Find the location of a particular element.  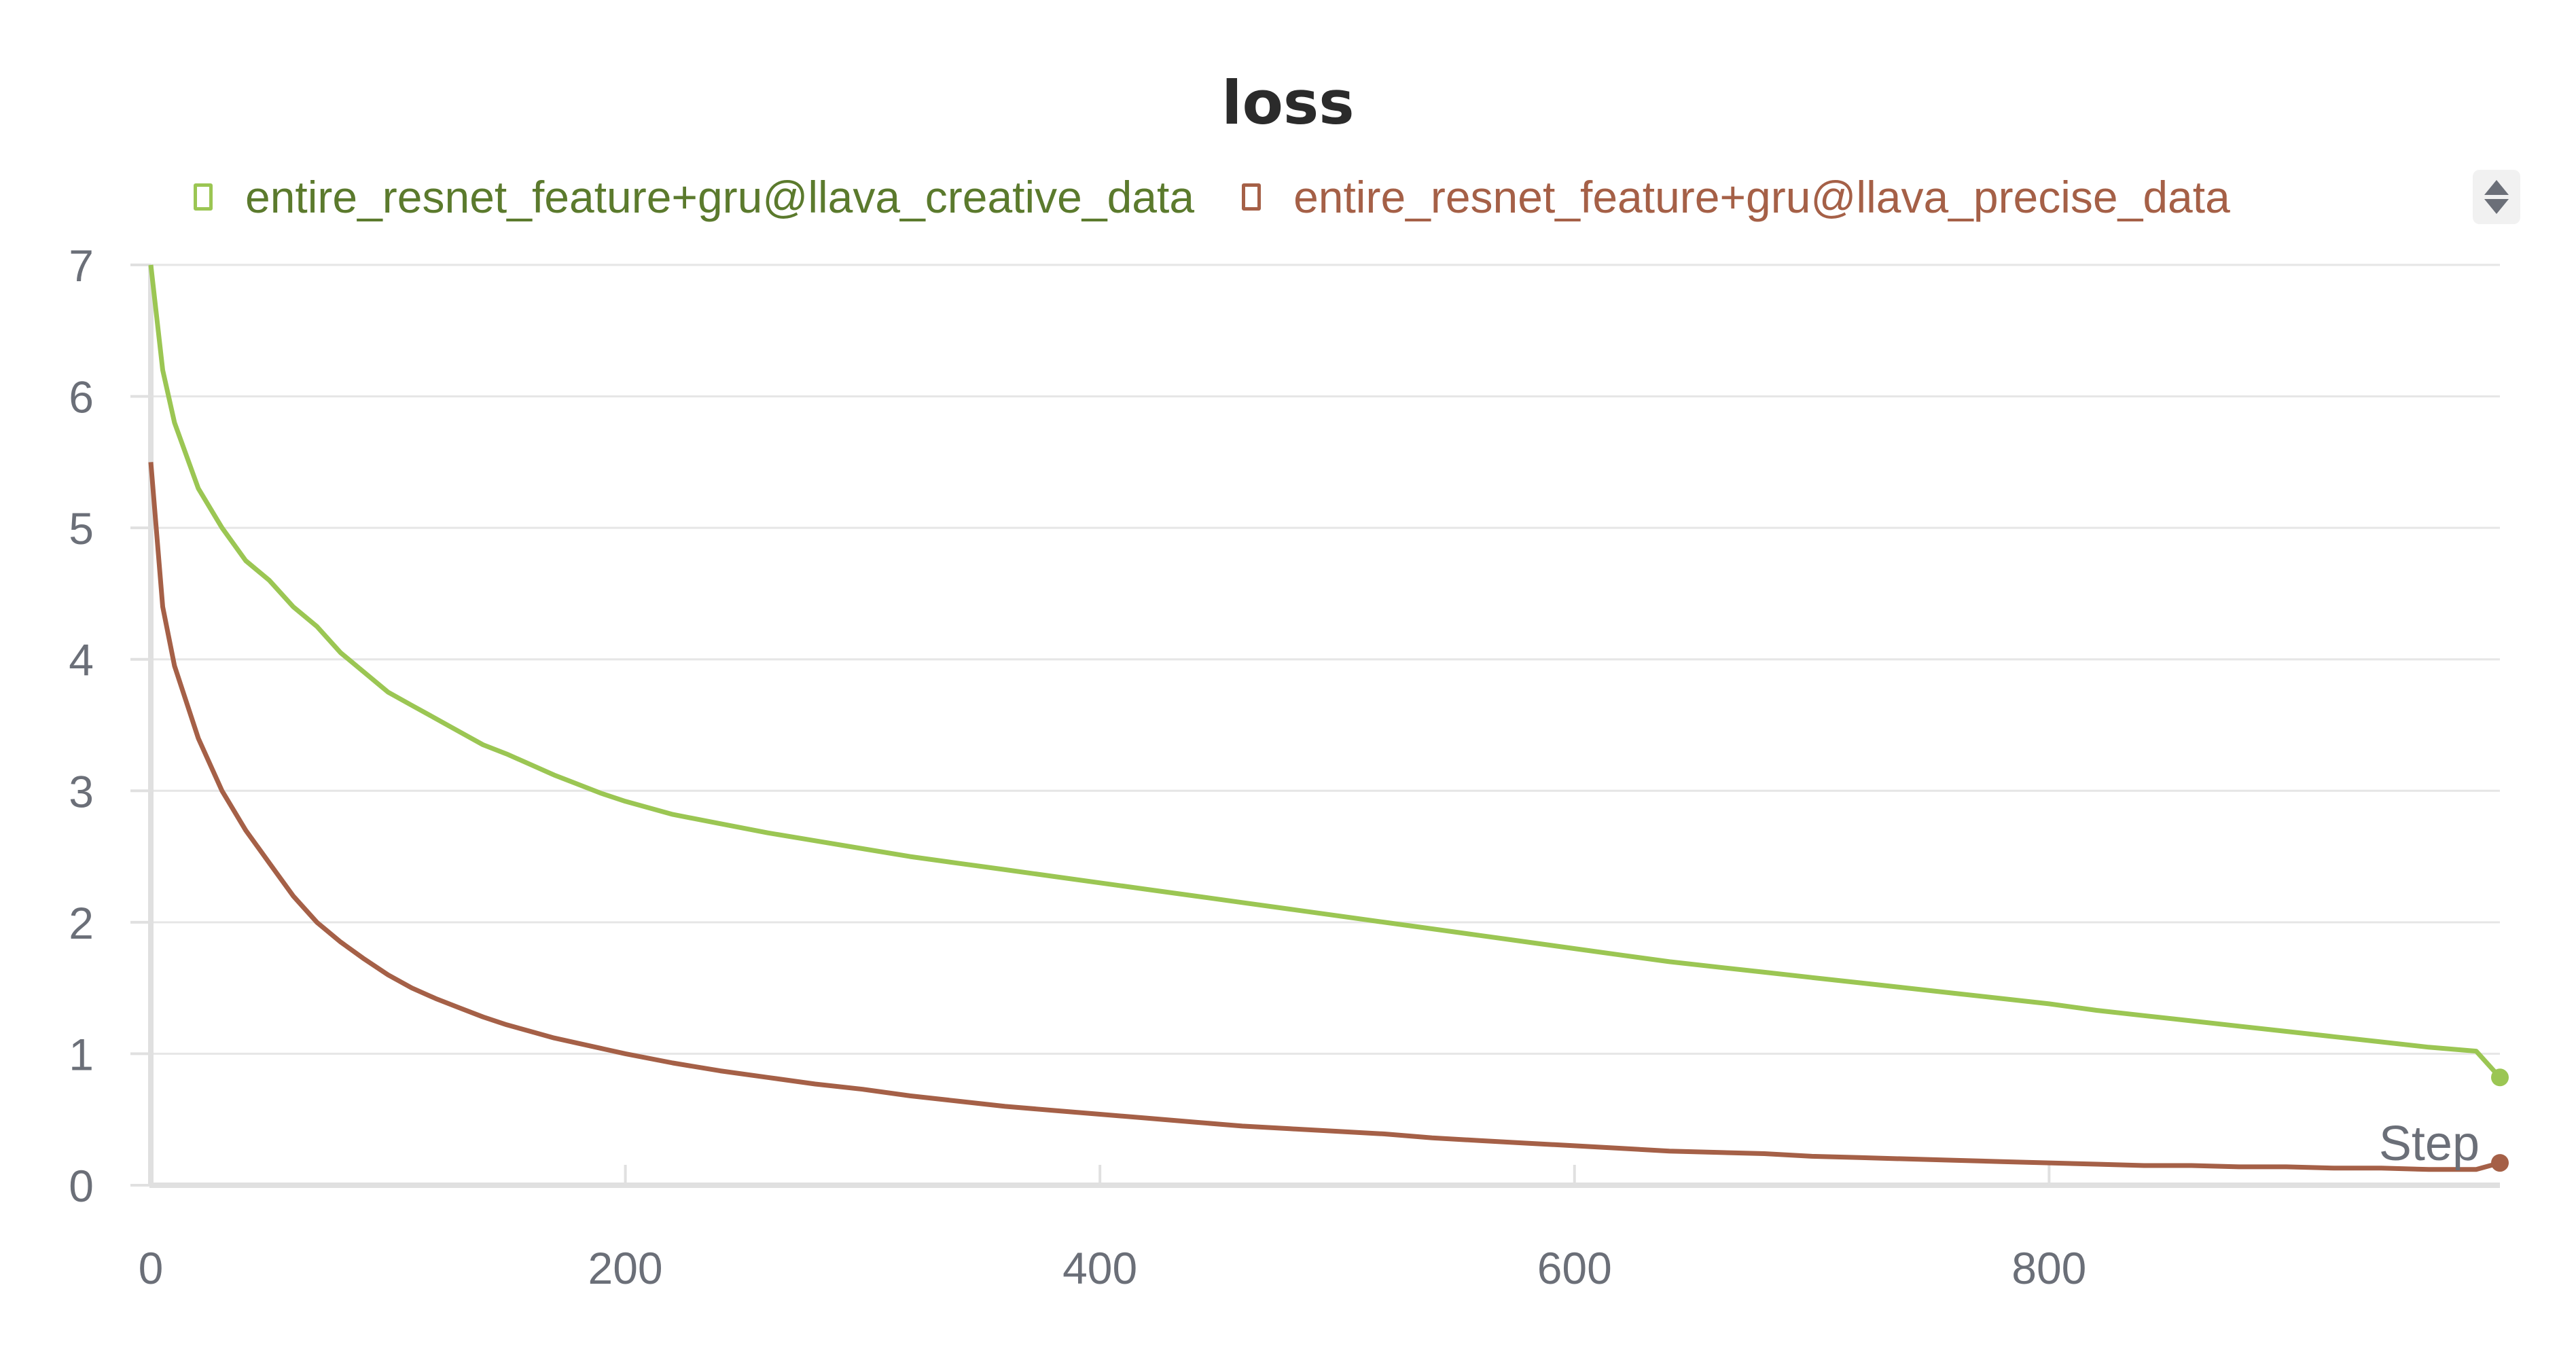

y-tick-label: 4 is located at coordinates (81, 660).